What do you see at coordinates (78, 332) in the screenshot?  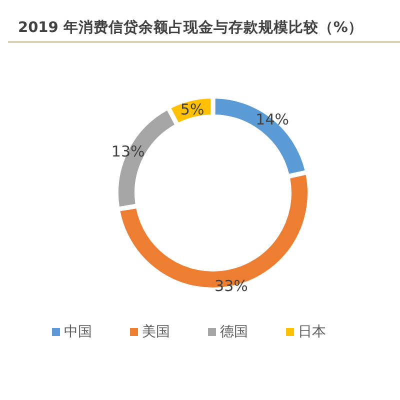 I see `legend-label: 中国` at bounding box center [78, 332].